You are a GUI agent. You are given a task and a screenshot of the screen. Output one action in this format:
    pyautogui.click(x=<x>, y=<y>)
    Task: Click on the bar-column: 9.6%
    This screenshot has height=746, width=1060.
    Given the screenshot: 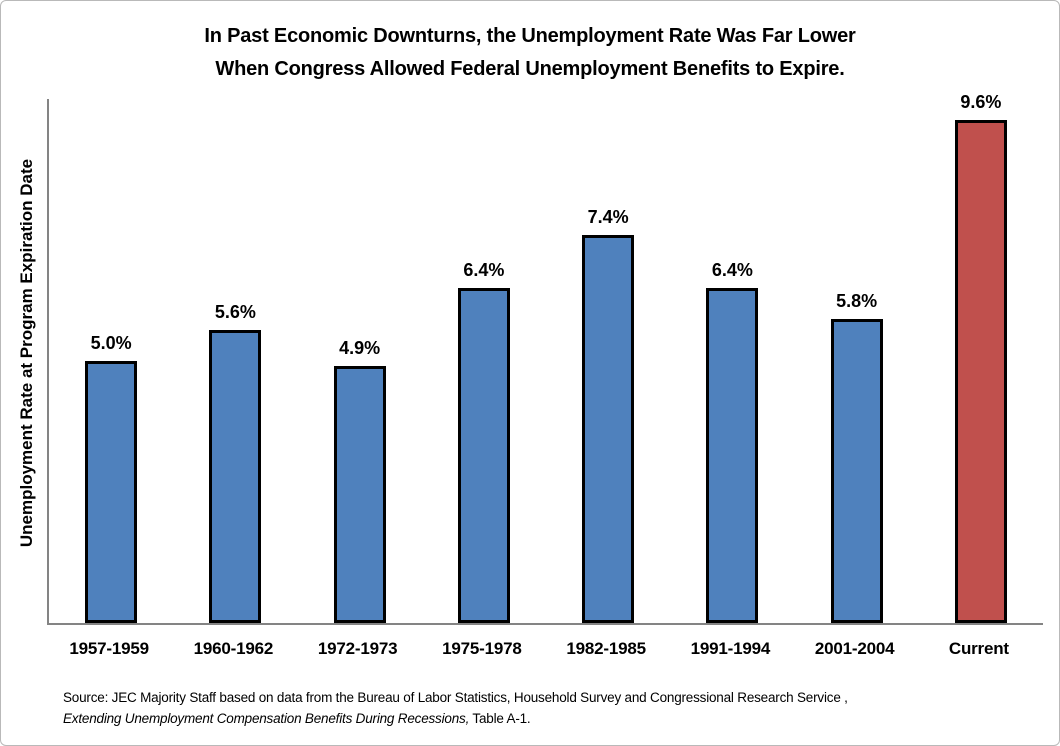 What is the action you would take?
    pyautogui.click(x=981, y=357)
    